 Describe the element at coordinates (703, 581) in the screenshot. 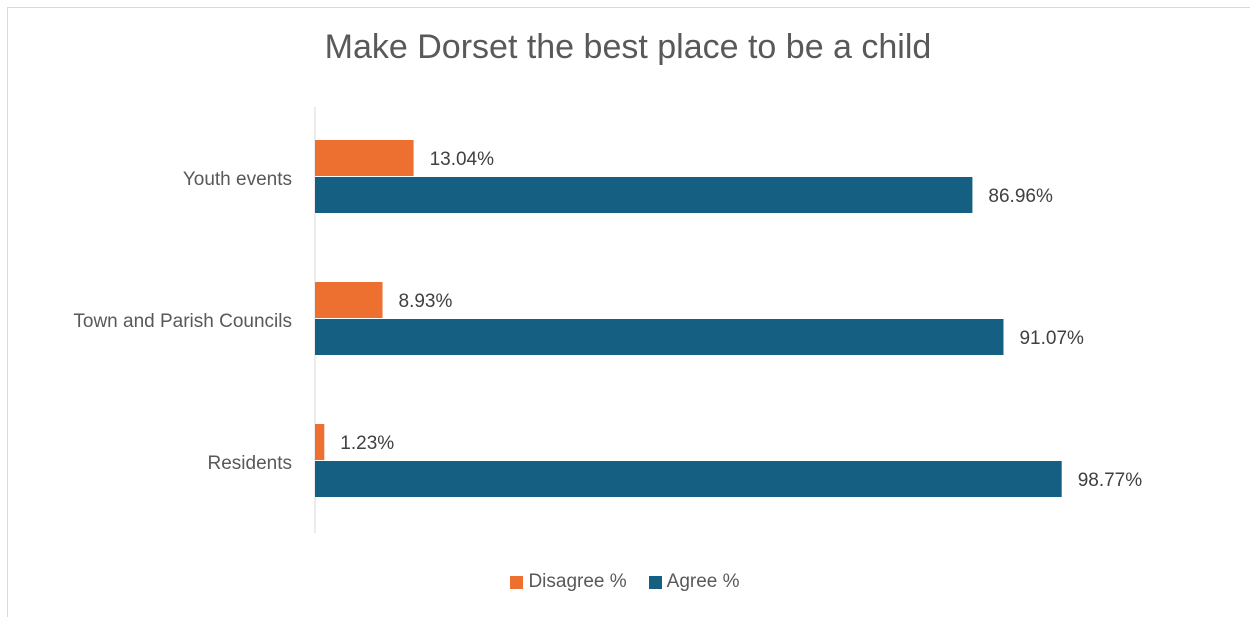

I see `legend-label-agree: Agree %` at that location.